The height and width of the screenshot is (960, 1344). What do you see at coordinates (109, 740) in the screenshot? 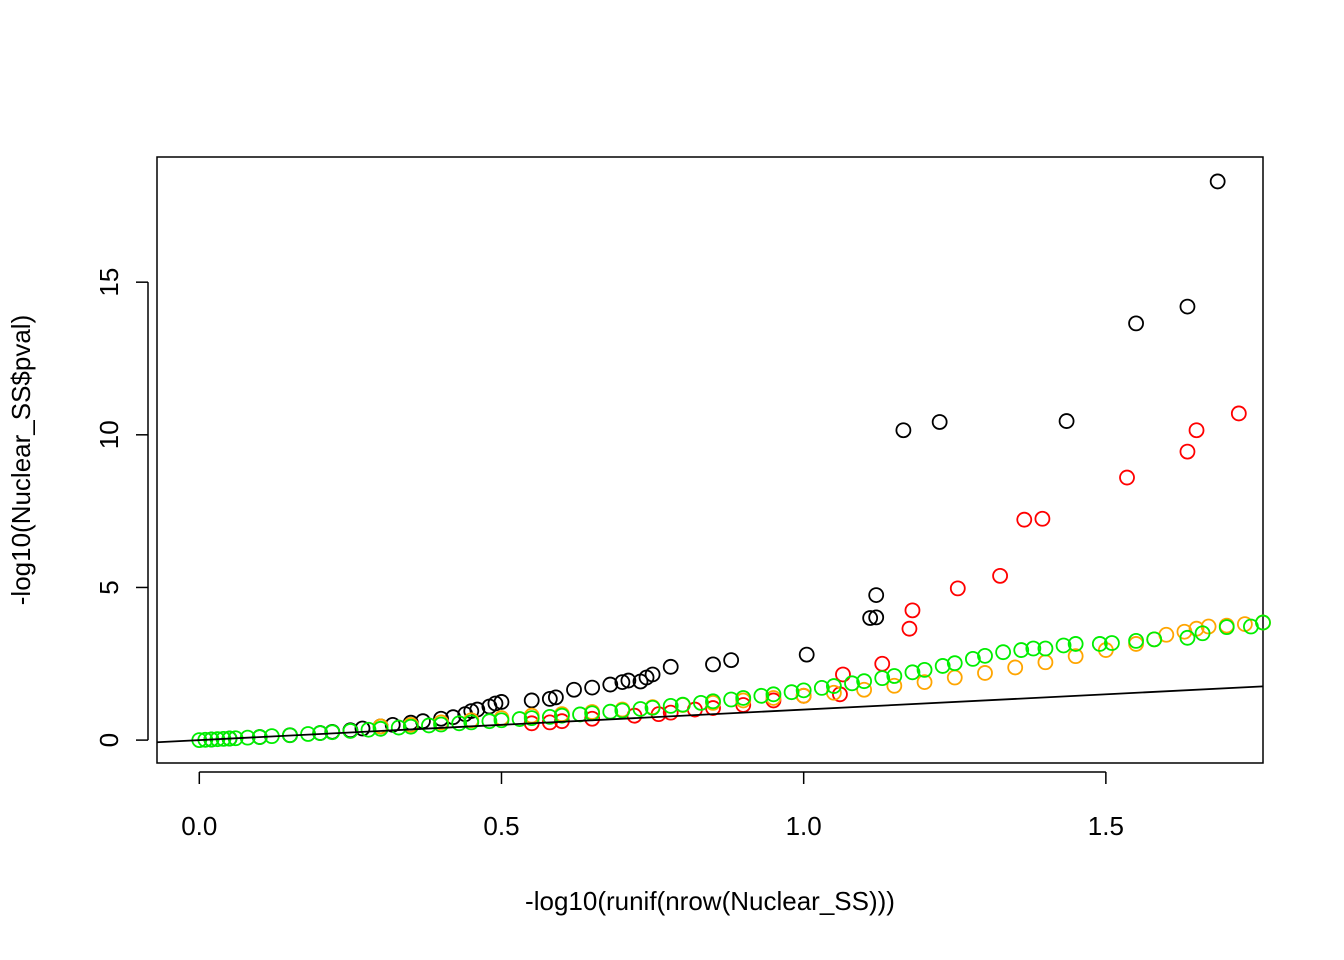
I see `y-tick-label: 0` at bounding box center [109, 740].